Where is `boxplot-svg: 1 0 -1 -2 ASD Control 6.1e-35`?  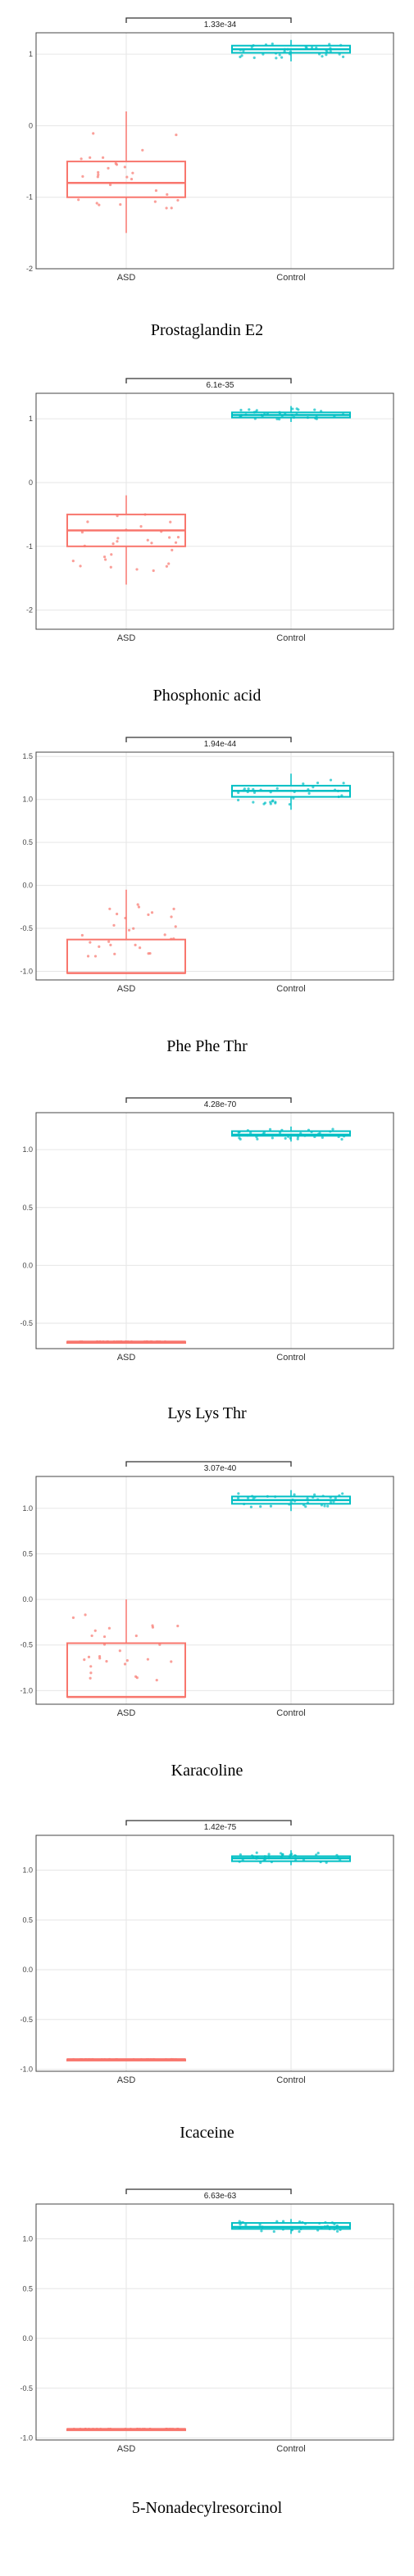 boxplot-svg: 1 0 -1 -2 ASD Control 6.1e-35 is located at coordinates (210, 510).